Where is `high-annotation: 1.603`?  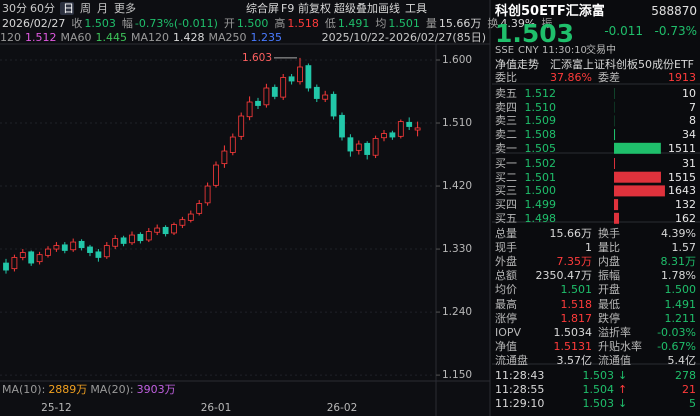
high-annotation: 1.603 is located at coordinates (257, 58).